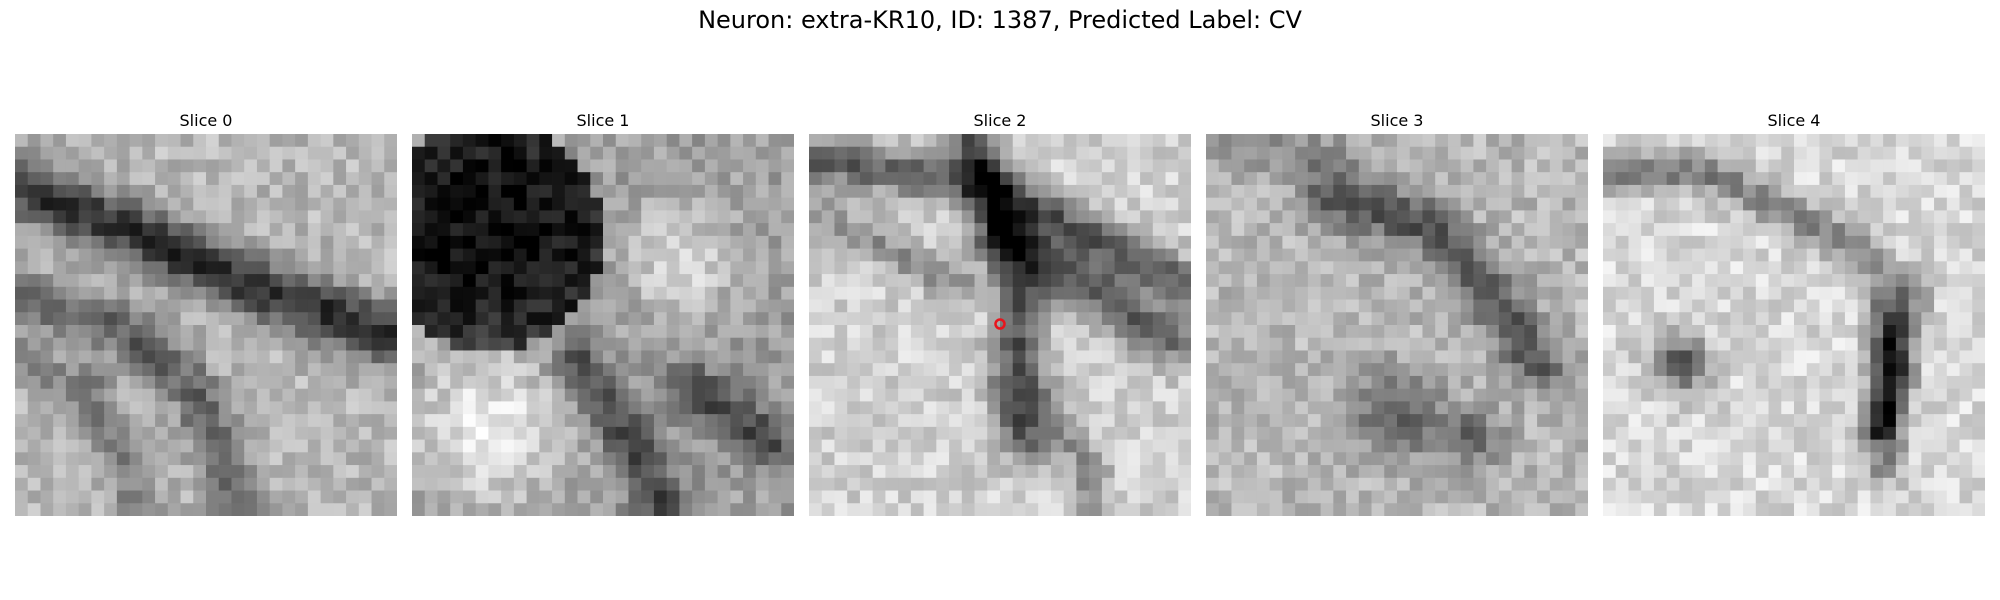 The image size is (2000, 600). What do you see at coordinates (1000, 120) in the screenshot?
I see `slice-title-2: Slice 2` at bounding box center [1000, 120].